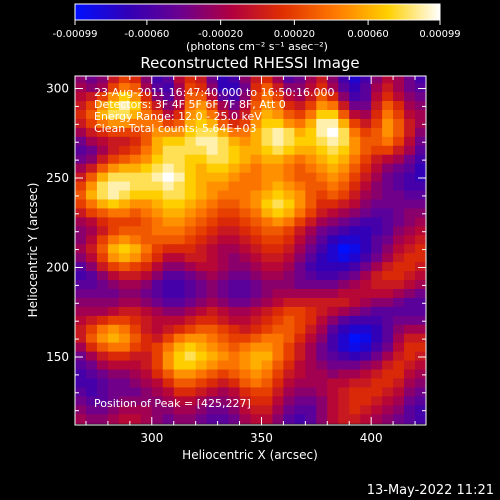 This screenshot has height=500, width=500. What do you see at coordinates (439, 34) in the screenshot?
I see `colorbar-tick-label: 0.00099` at bounding box center [439, 34].